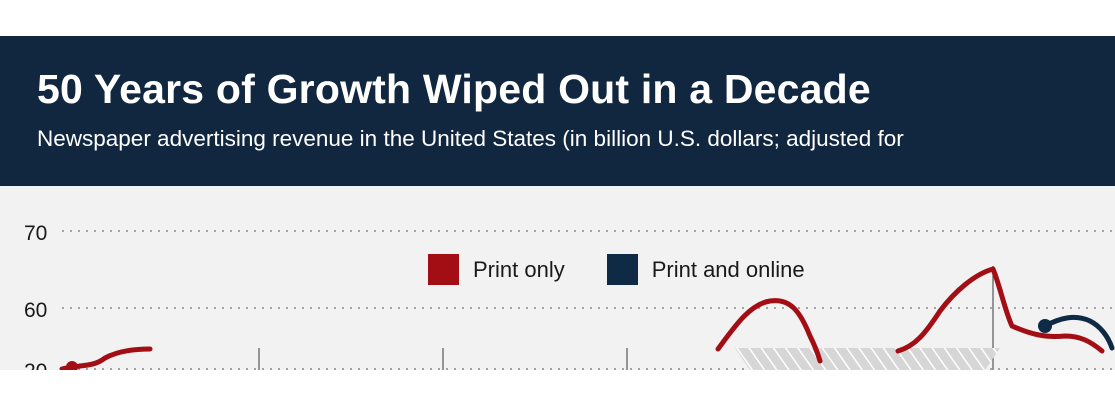 Image resolution: width=1115 pixels, height=404 pixels. What do you see at coordinates (622, 269) in the screenshot?
I see `legend-swatch-print-and-online` at bounding box center [622, 269].